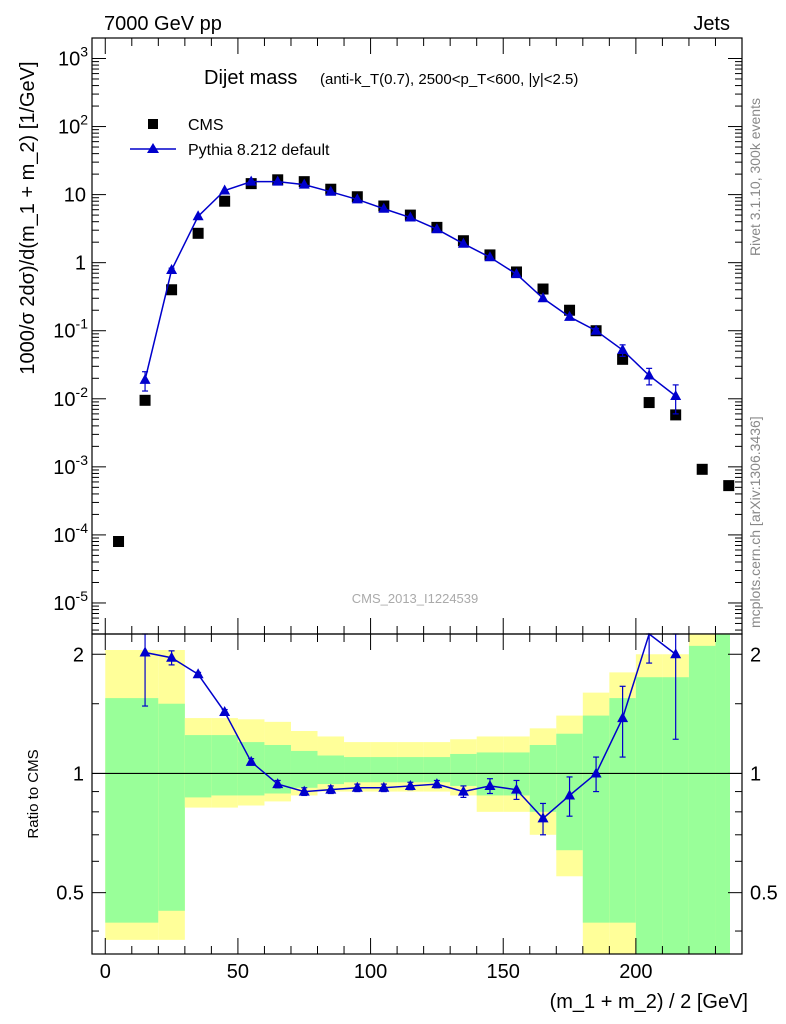 This screenshot has width=786, height=1024. I want to click on ratio-y-tick-label: 1, so click(78, 774).